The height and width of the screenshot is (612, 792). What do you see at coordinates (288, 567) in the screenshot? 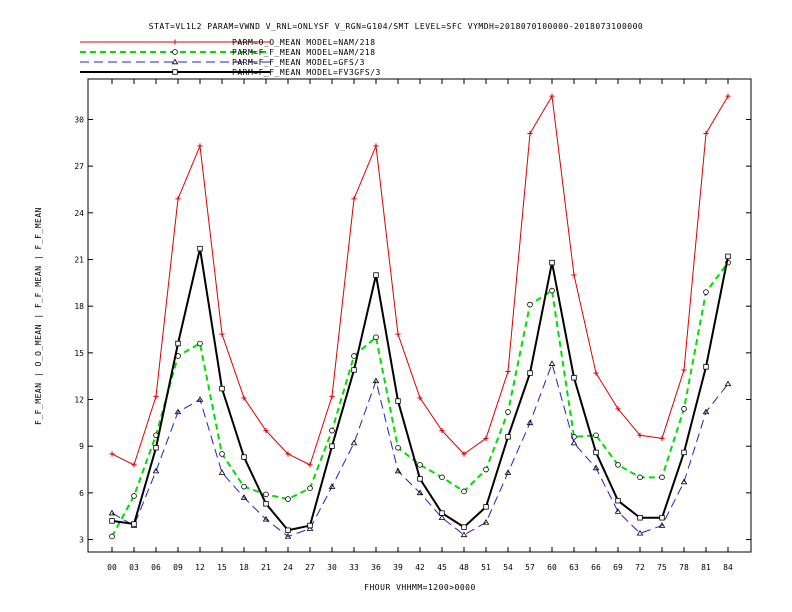
I see `x-tick-label: 24` at bounding box center [288, 567].